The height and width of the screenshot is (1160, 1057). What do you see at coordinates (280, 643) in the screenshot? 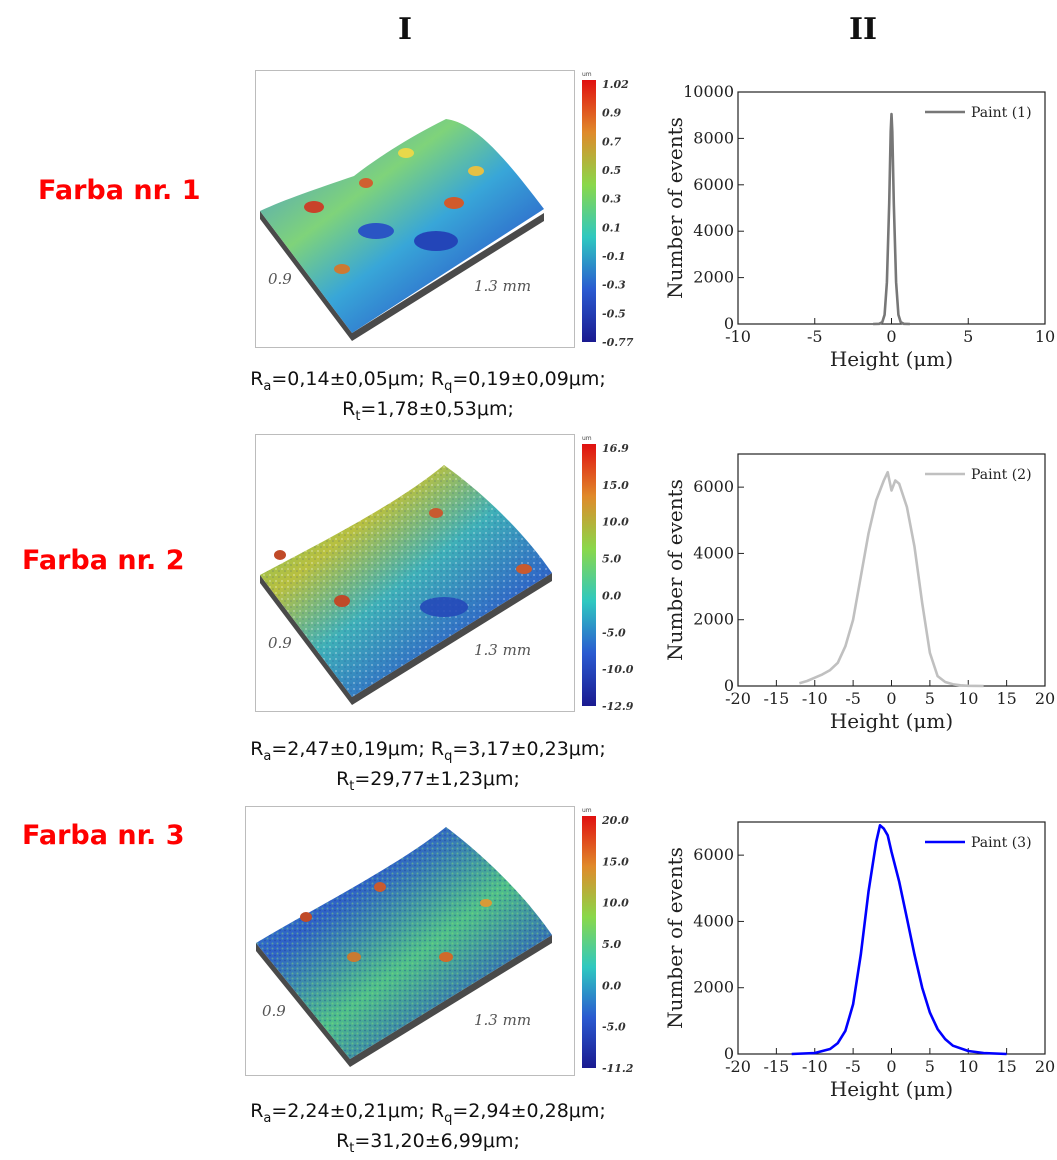
I see `map-2-width-label: 0.9` at bounding box center [280, 643].